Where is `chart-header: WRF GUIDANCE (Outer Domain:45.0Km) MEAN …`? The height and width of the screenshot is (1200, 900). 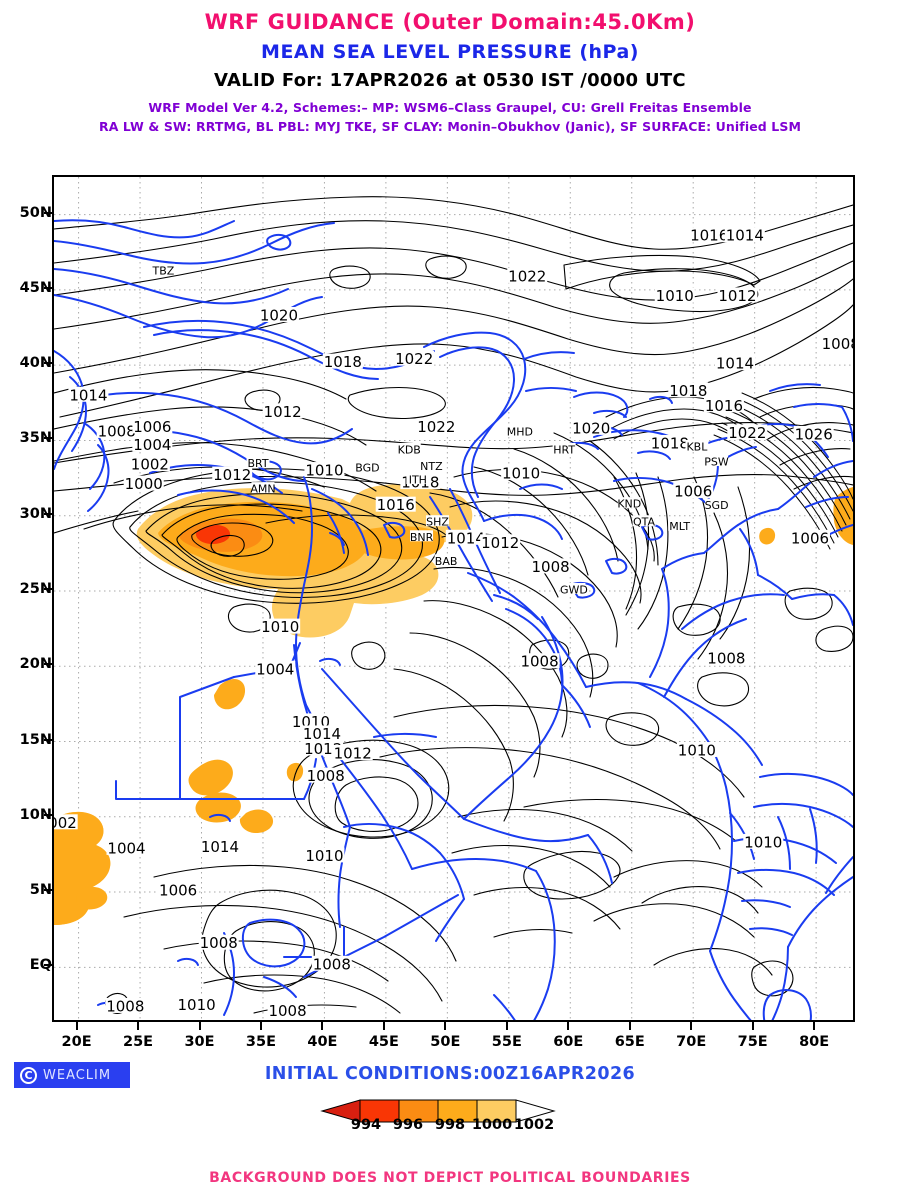
chart-header: WRF GUIDANCE (Outer Domain:45.0Km) MEAN … is located at coordinates (450, 67).